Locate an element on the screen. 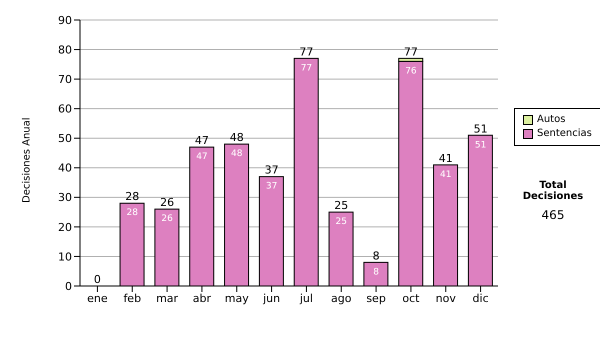  data-label: 41 is located at coordinates (446, 175).